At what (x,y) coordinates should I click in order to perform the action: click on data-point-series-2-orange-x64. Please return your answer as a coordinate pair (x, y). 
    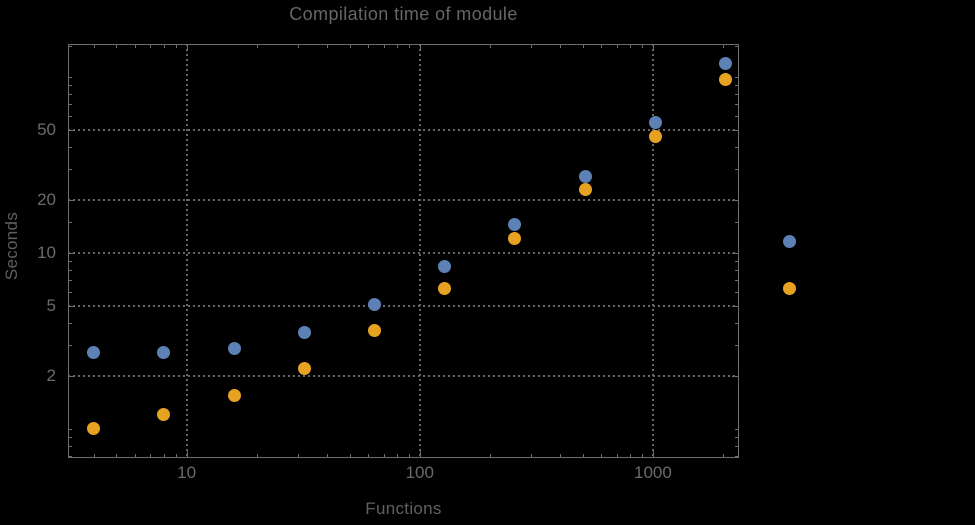
    Looking at the image, I should click on (375, 331).